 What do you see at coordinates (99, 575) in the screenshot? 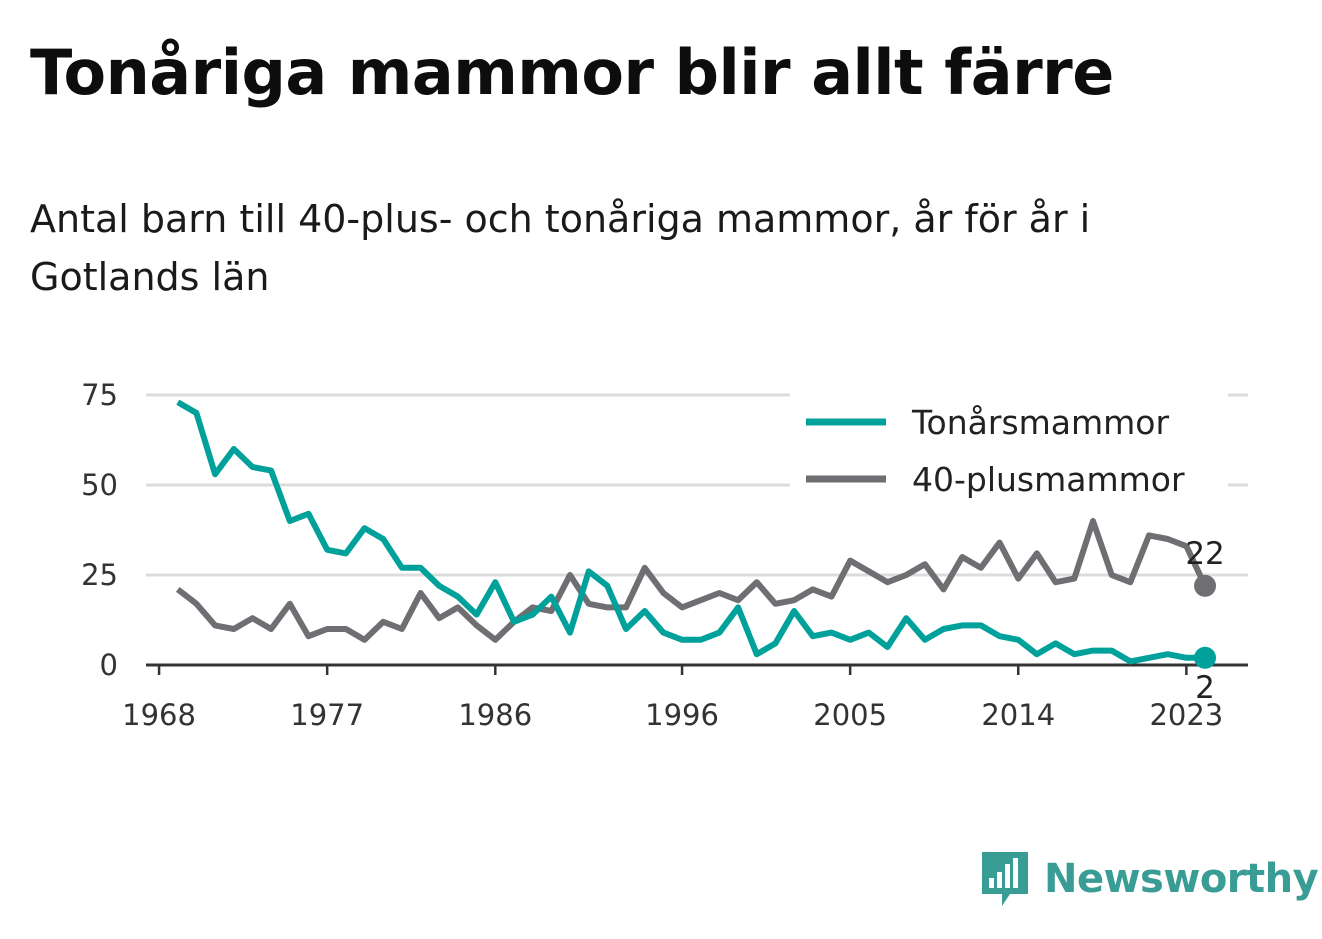
I see `y-tick-label: 25` at bounding box center [99, 575].